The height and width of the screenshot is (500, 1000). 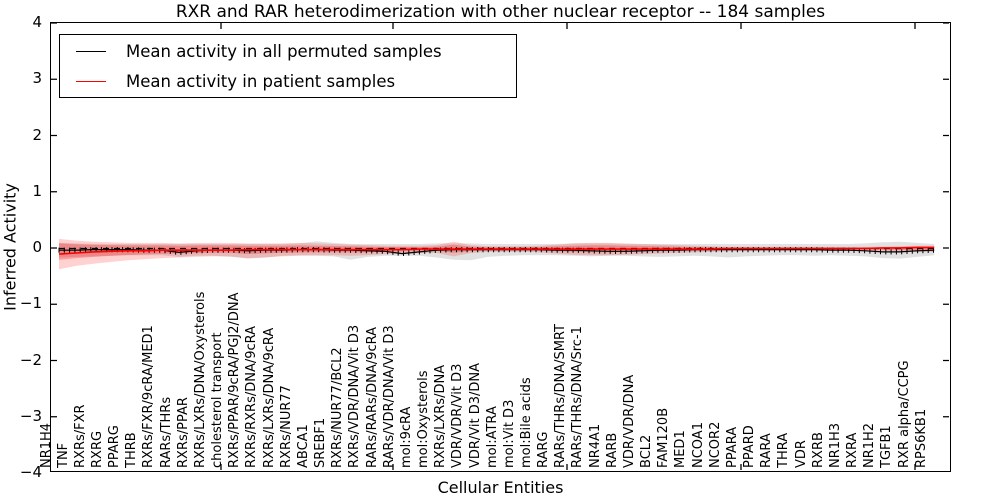 I want to click on x-category-label: RXRs/PPAR, so click(x=183, y=432).